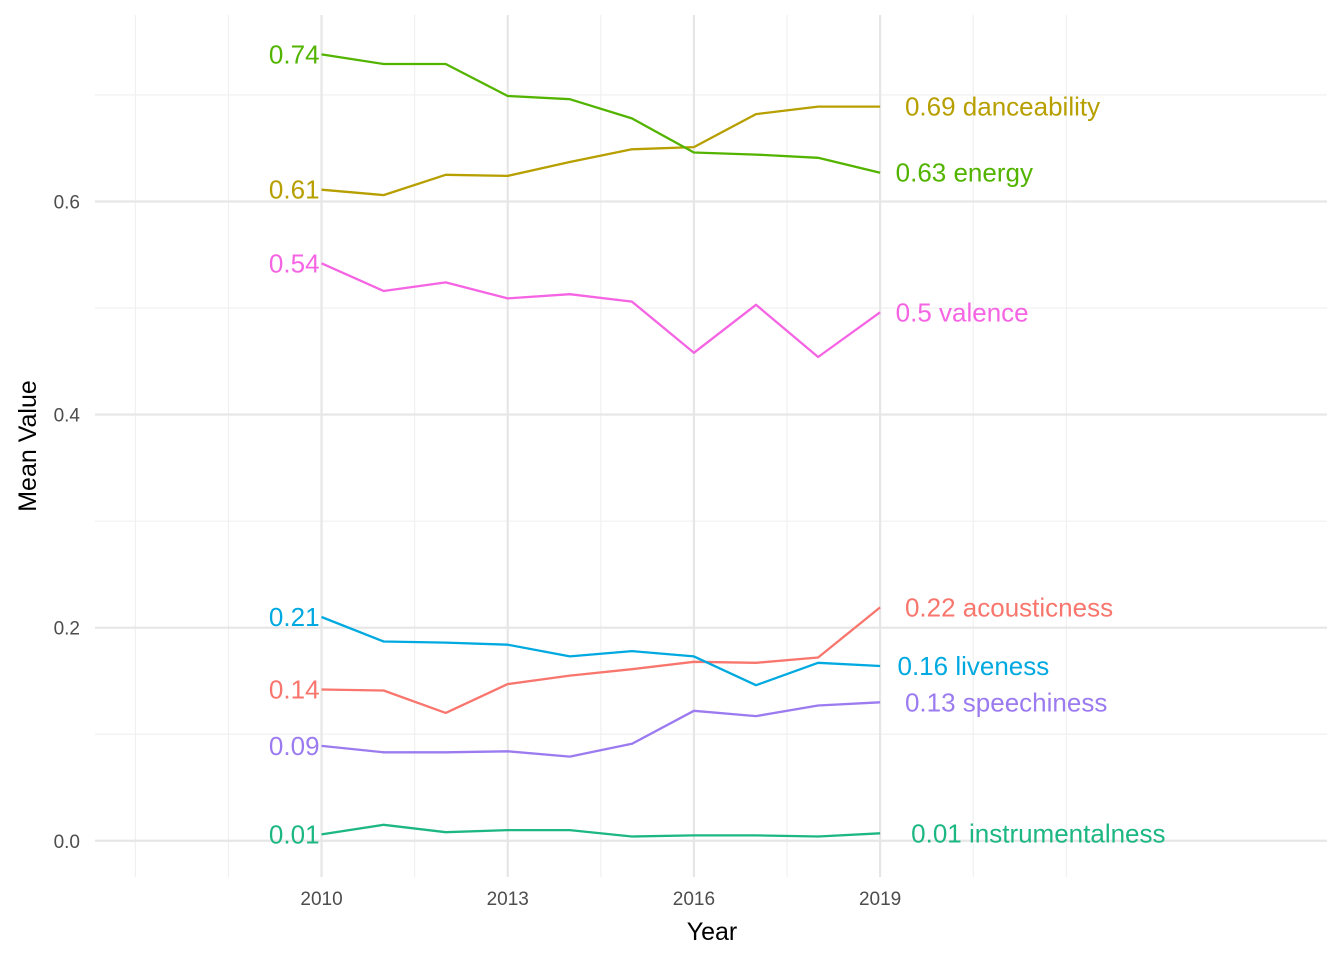 This screenshot has width=1344, height=960. What do you see at coordinates (1009, 607) in the screenshot?
I see `series-end-label-acousticness: 0.22 acousticness` at bounding box center [1009, 607].